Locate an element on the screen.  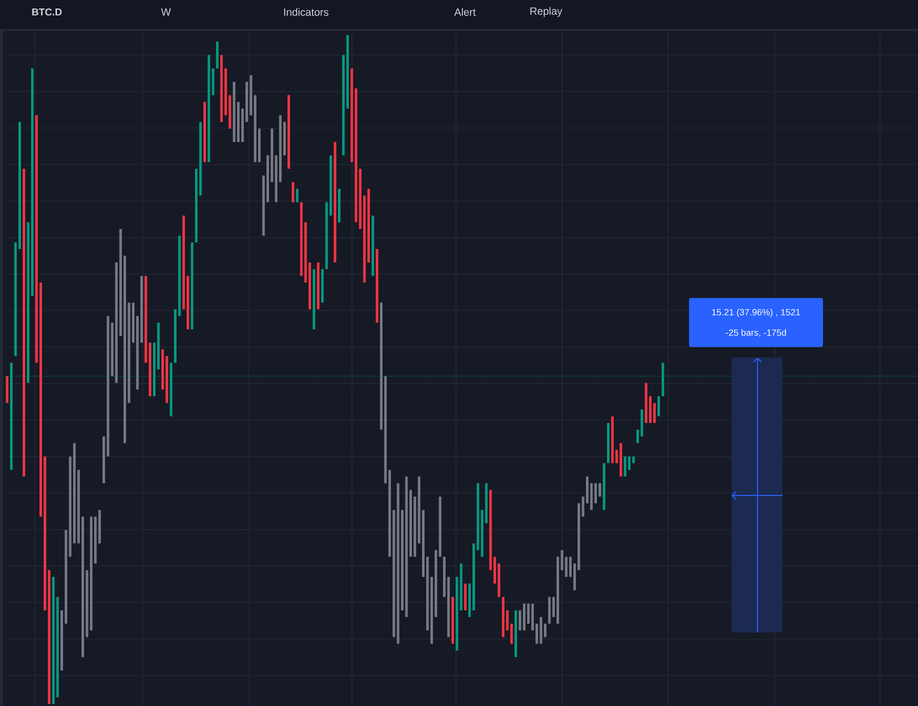
text: W is located at coordinates (166, 12).